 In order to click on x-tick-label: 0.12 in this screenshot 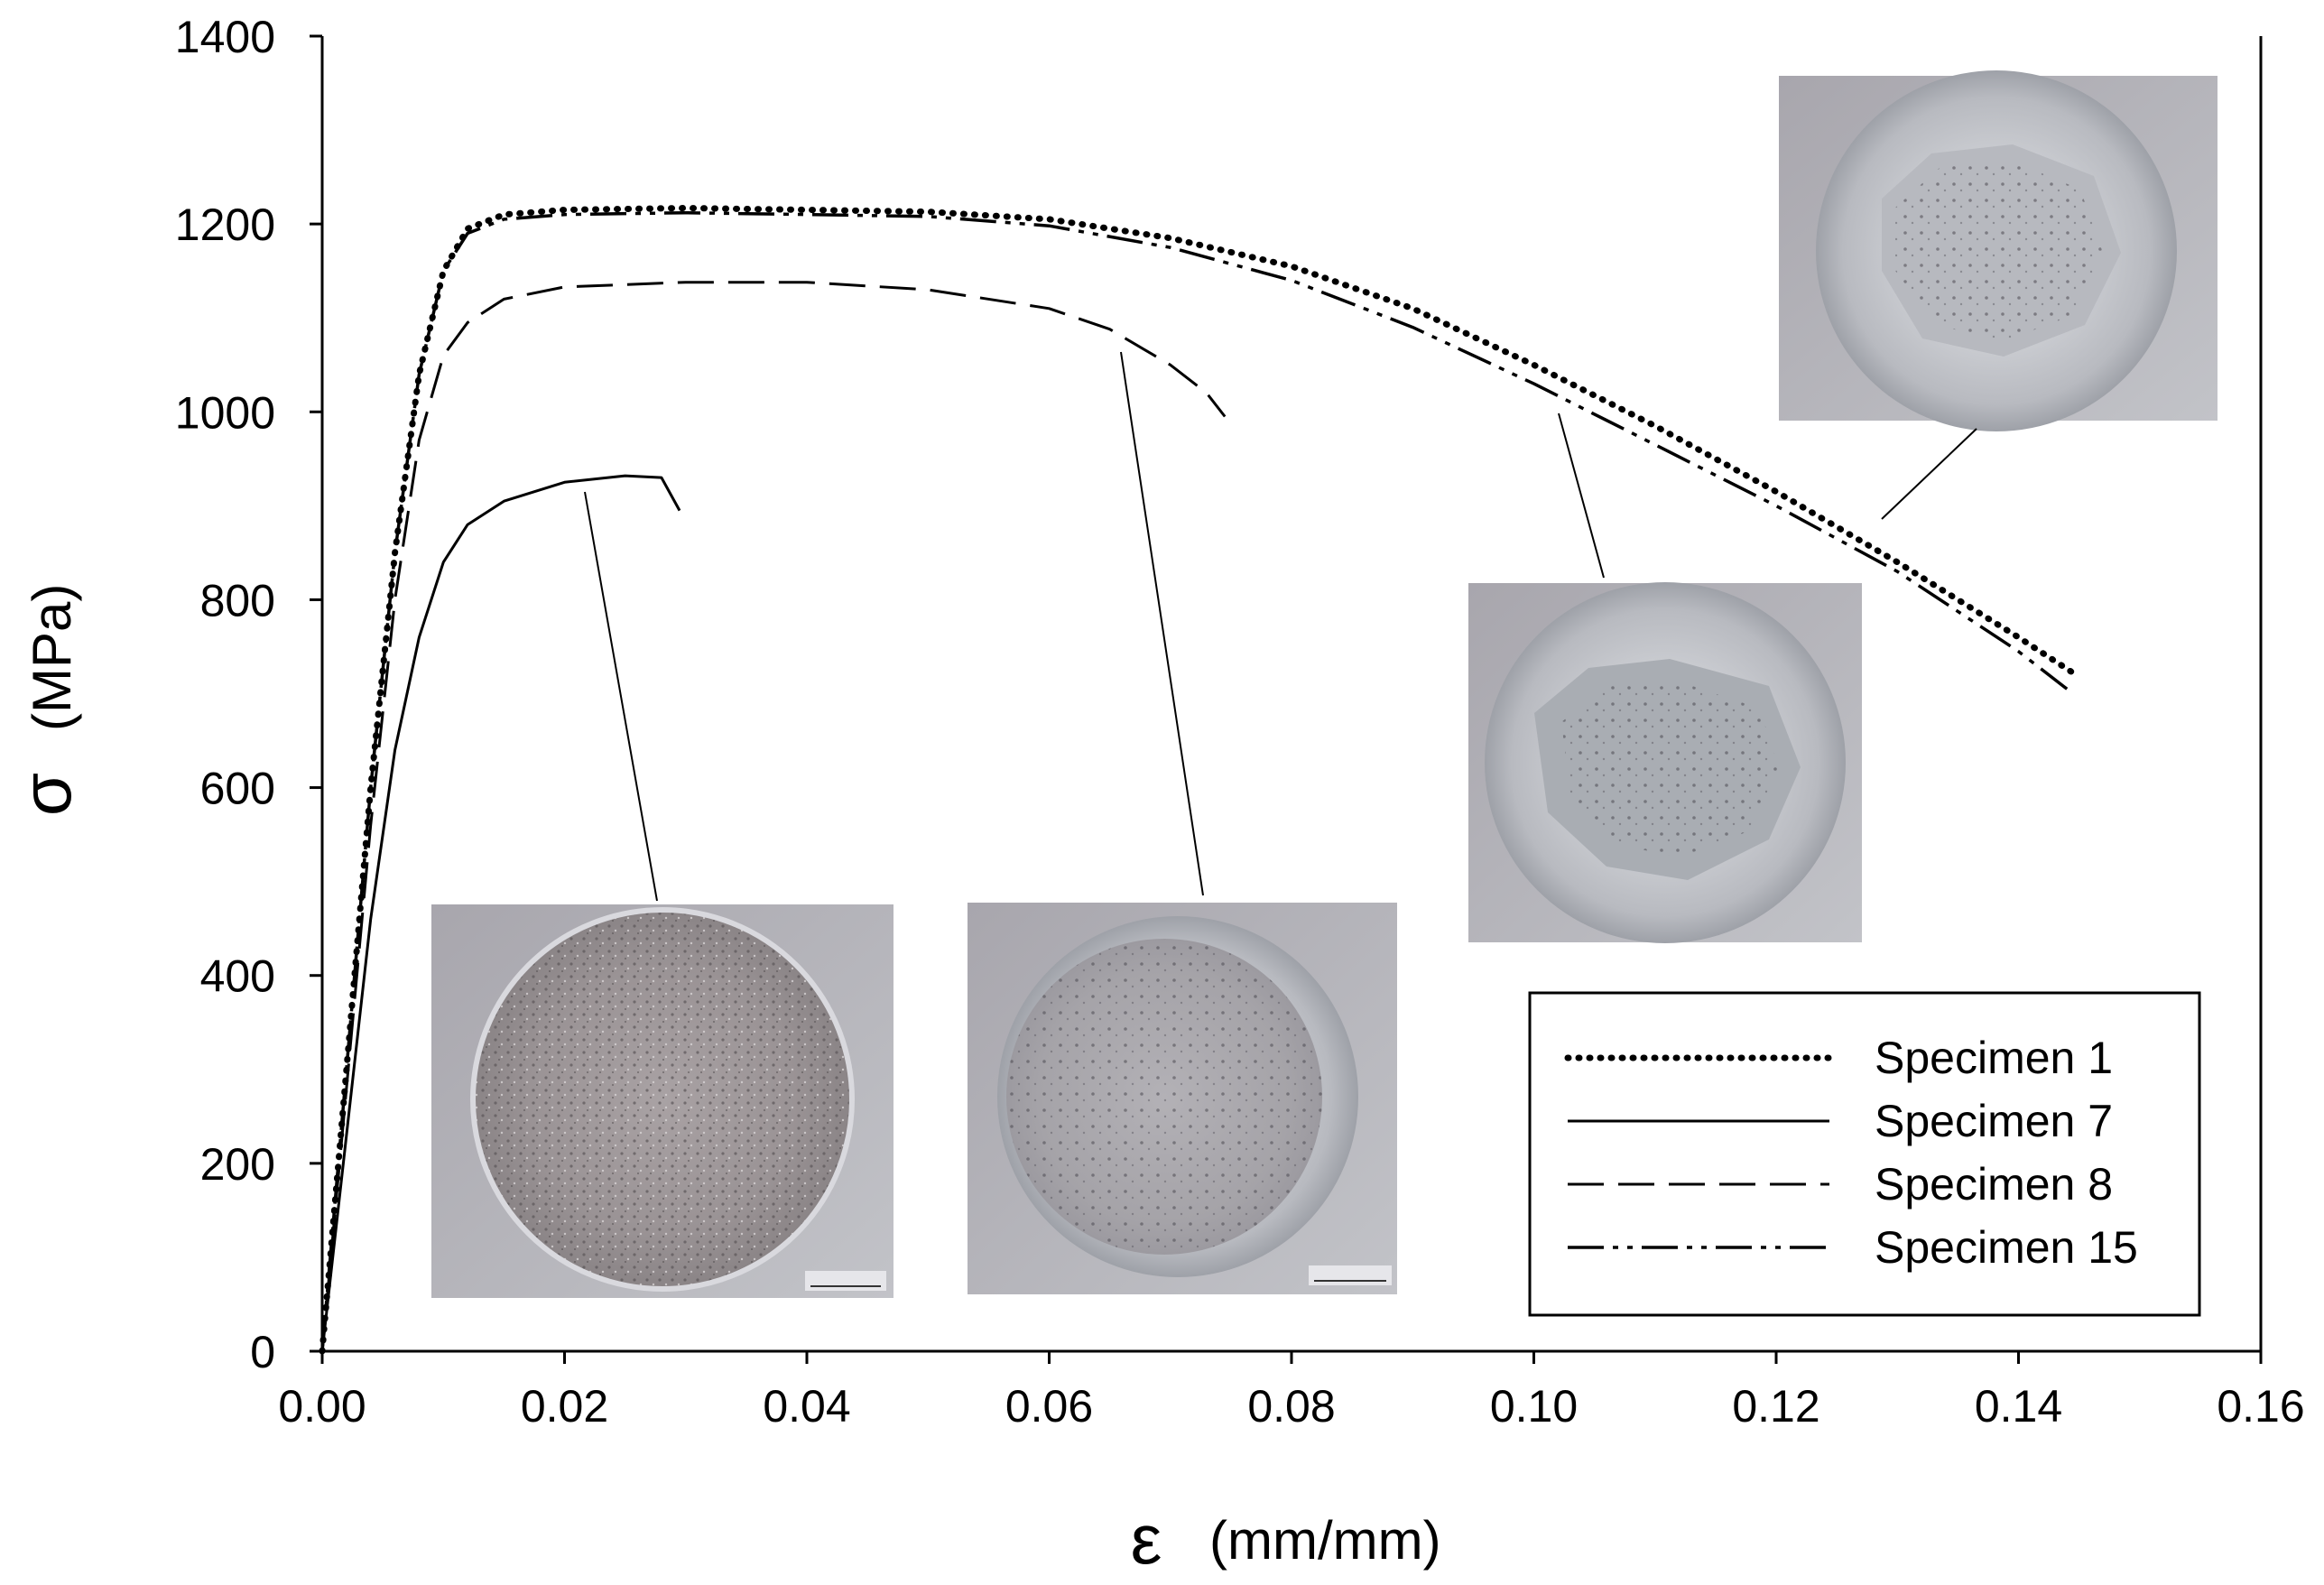, I will do `click(1776, 1406)`.